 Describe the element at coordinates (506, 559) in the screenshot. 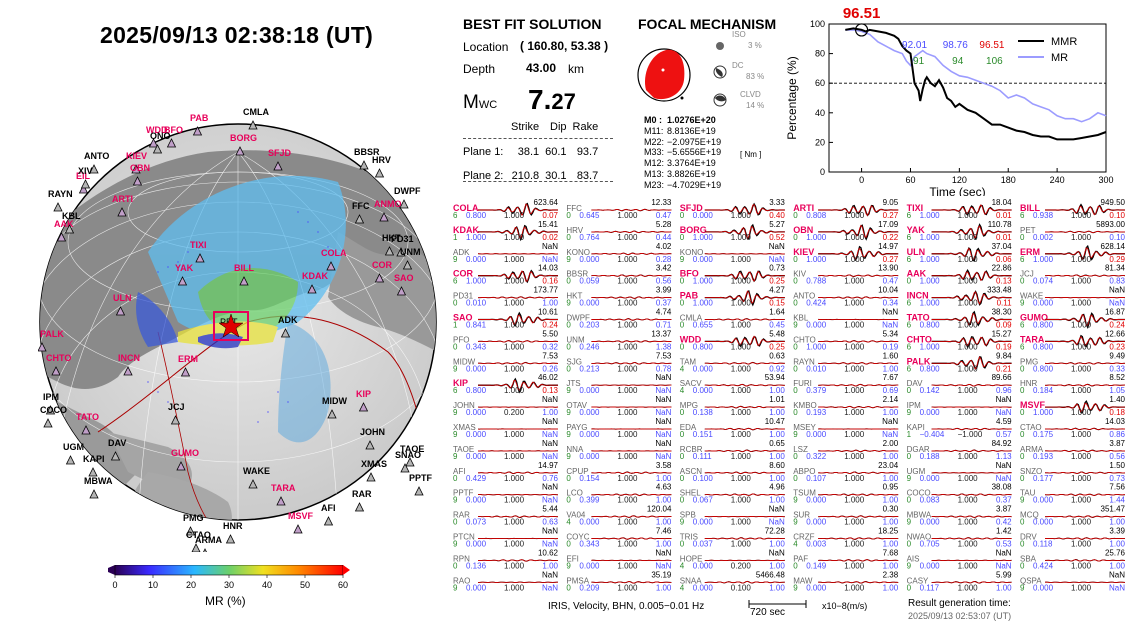

I see `waveform-panel-rpn: RPN 10.62 0 0.136 1.000 1.00` at that location.